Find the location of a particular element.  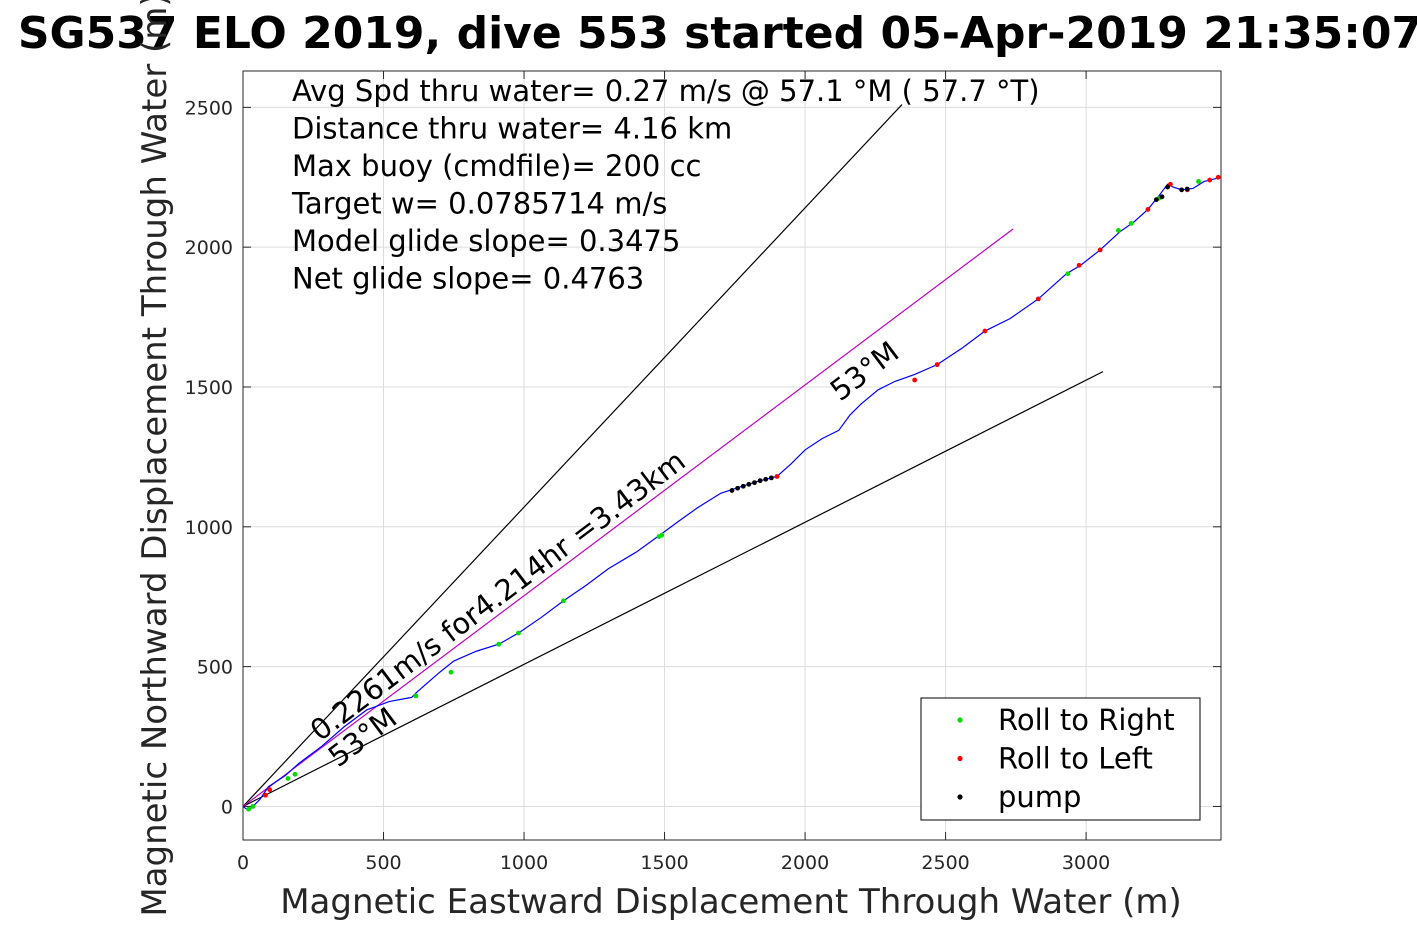

legend: Roll to Right Roll to Left pump is located at coordinates (1060, 759).